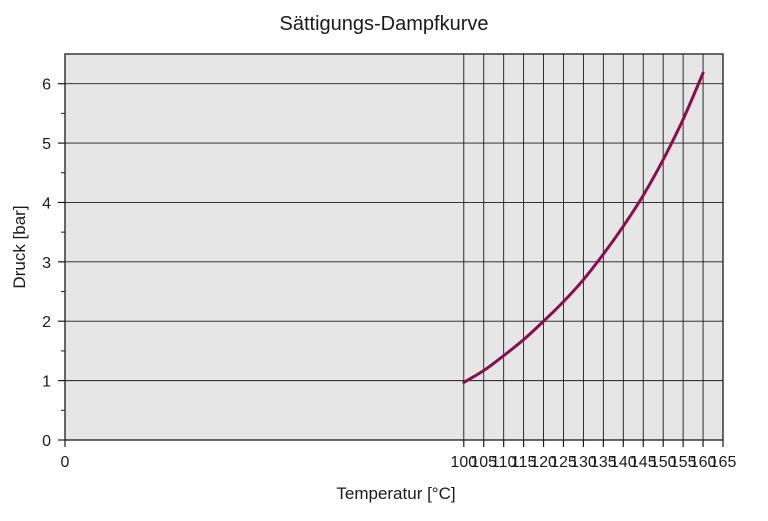  What do you see at coordinates (623, 462) in the screenshot?
I see `x-tick-label: 140` at bounding box center [623, 462].